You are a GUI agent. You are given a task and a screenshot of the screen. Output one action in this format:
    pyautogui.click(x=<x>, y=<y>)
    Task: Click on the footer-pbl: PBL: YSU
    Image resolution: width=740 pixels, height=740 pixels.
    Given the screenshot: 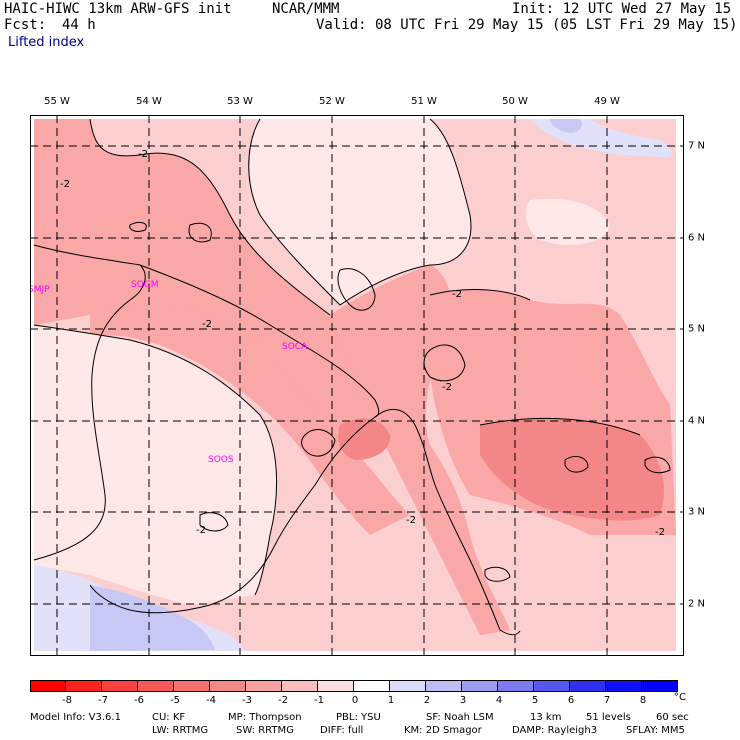 What is the action you would take?
    pyautogui.click(x=358, y=717)
    